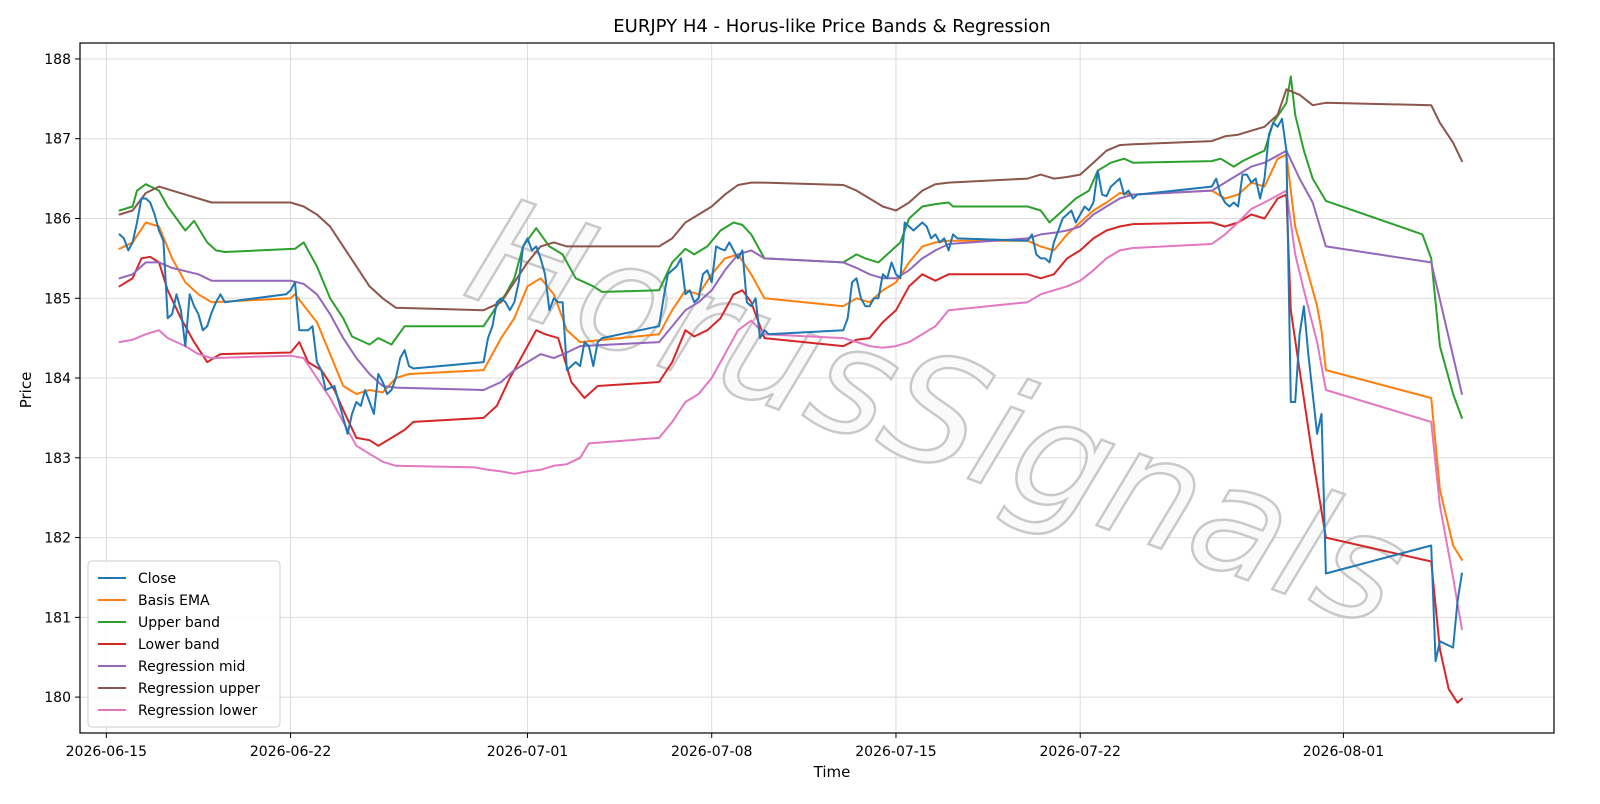  What do you see at coordinates (57, 60) in the screenshot?
I see `y-tick-label: 188` at bounding box center [57, 60].